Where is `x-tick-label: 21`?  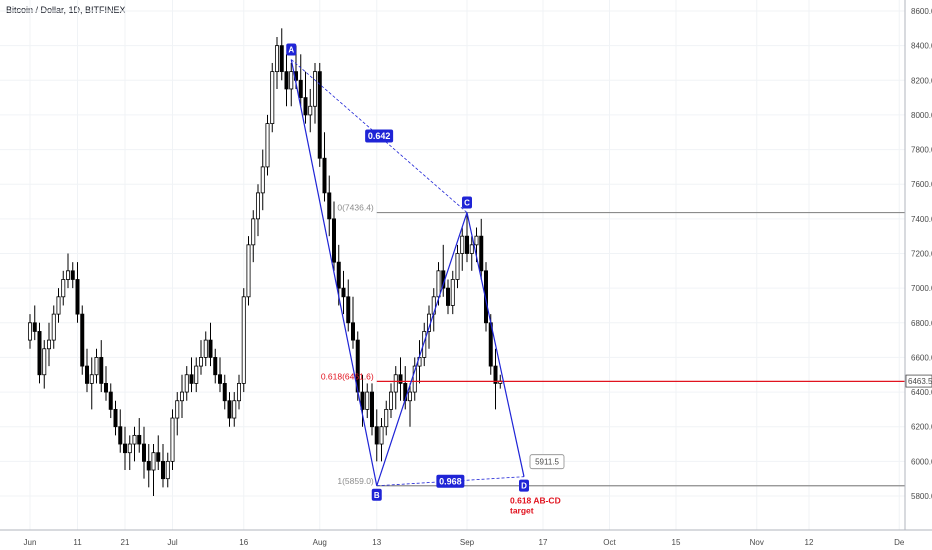 x-tick-label: 21 is located at coordinates (125, 542).